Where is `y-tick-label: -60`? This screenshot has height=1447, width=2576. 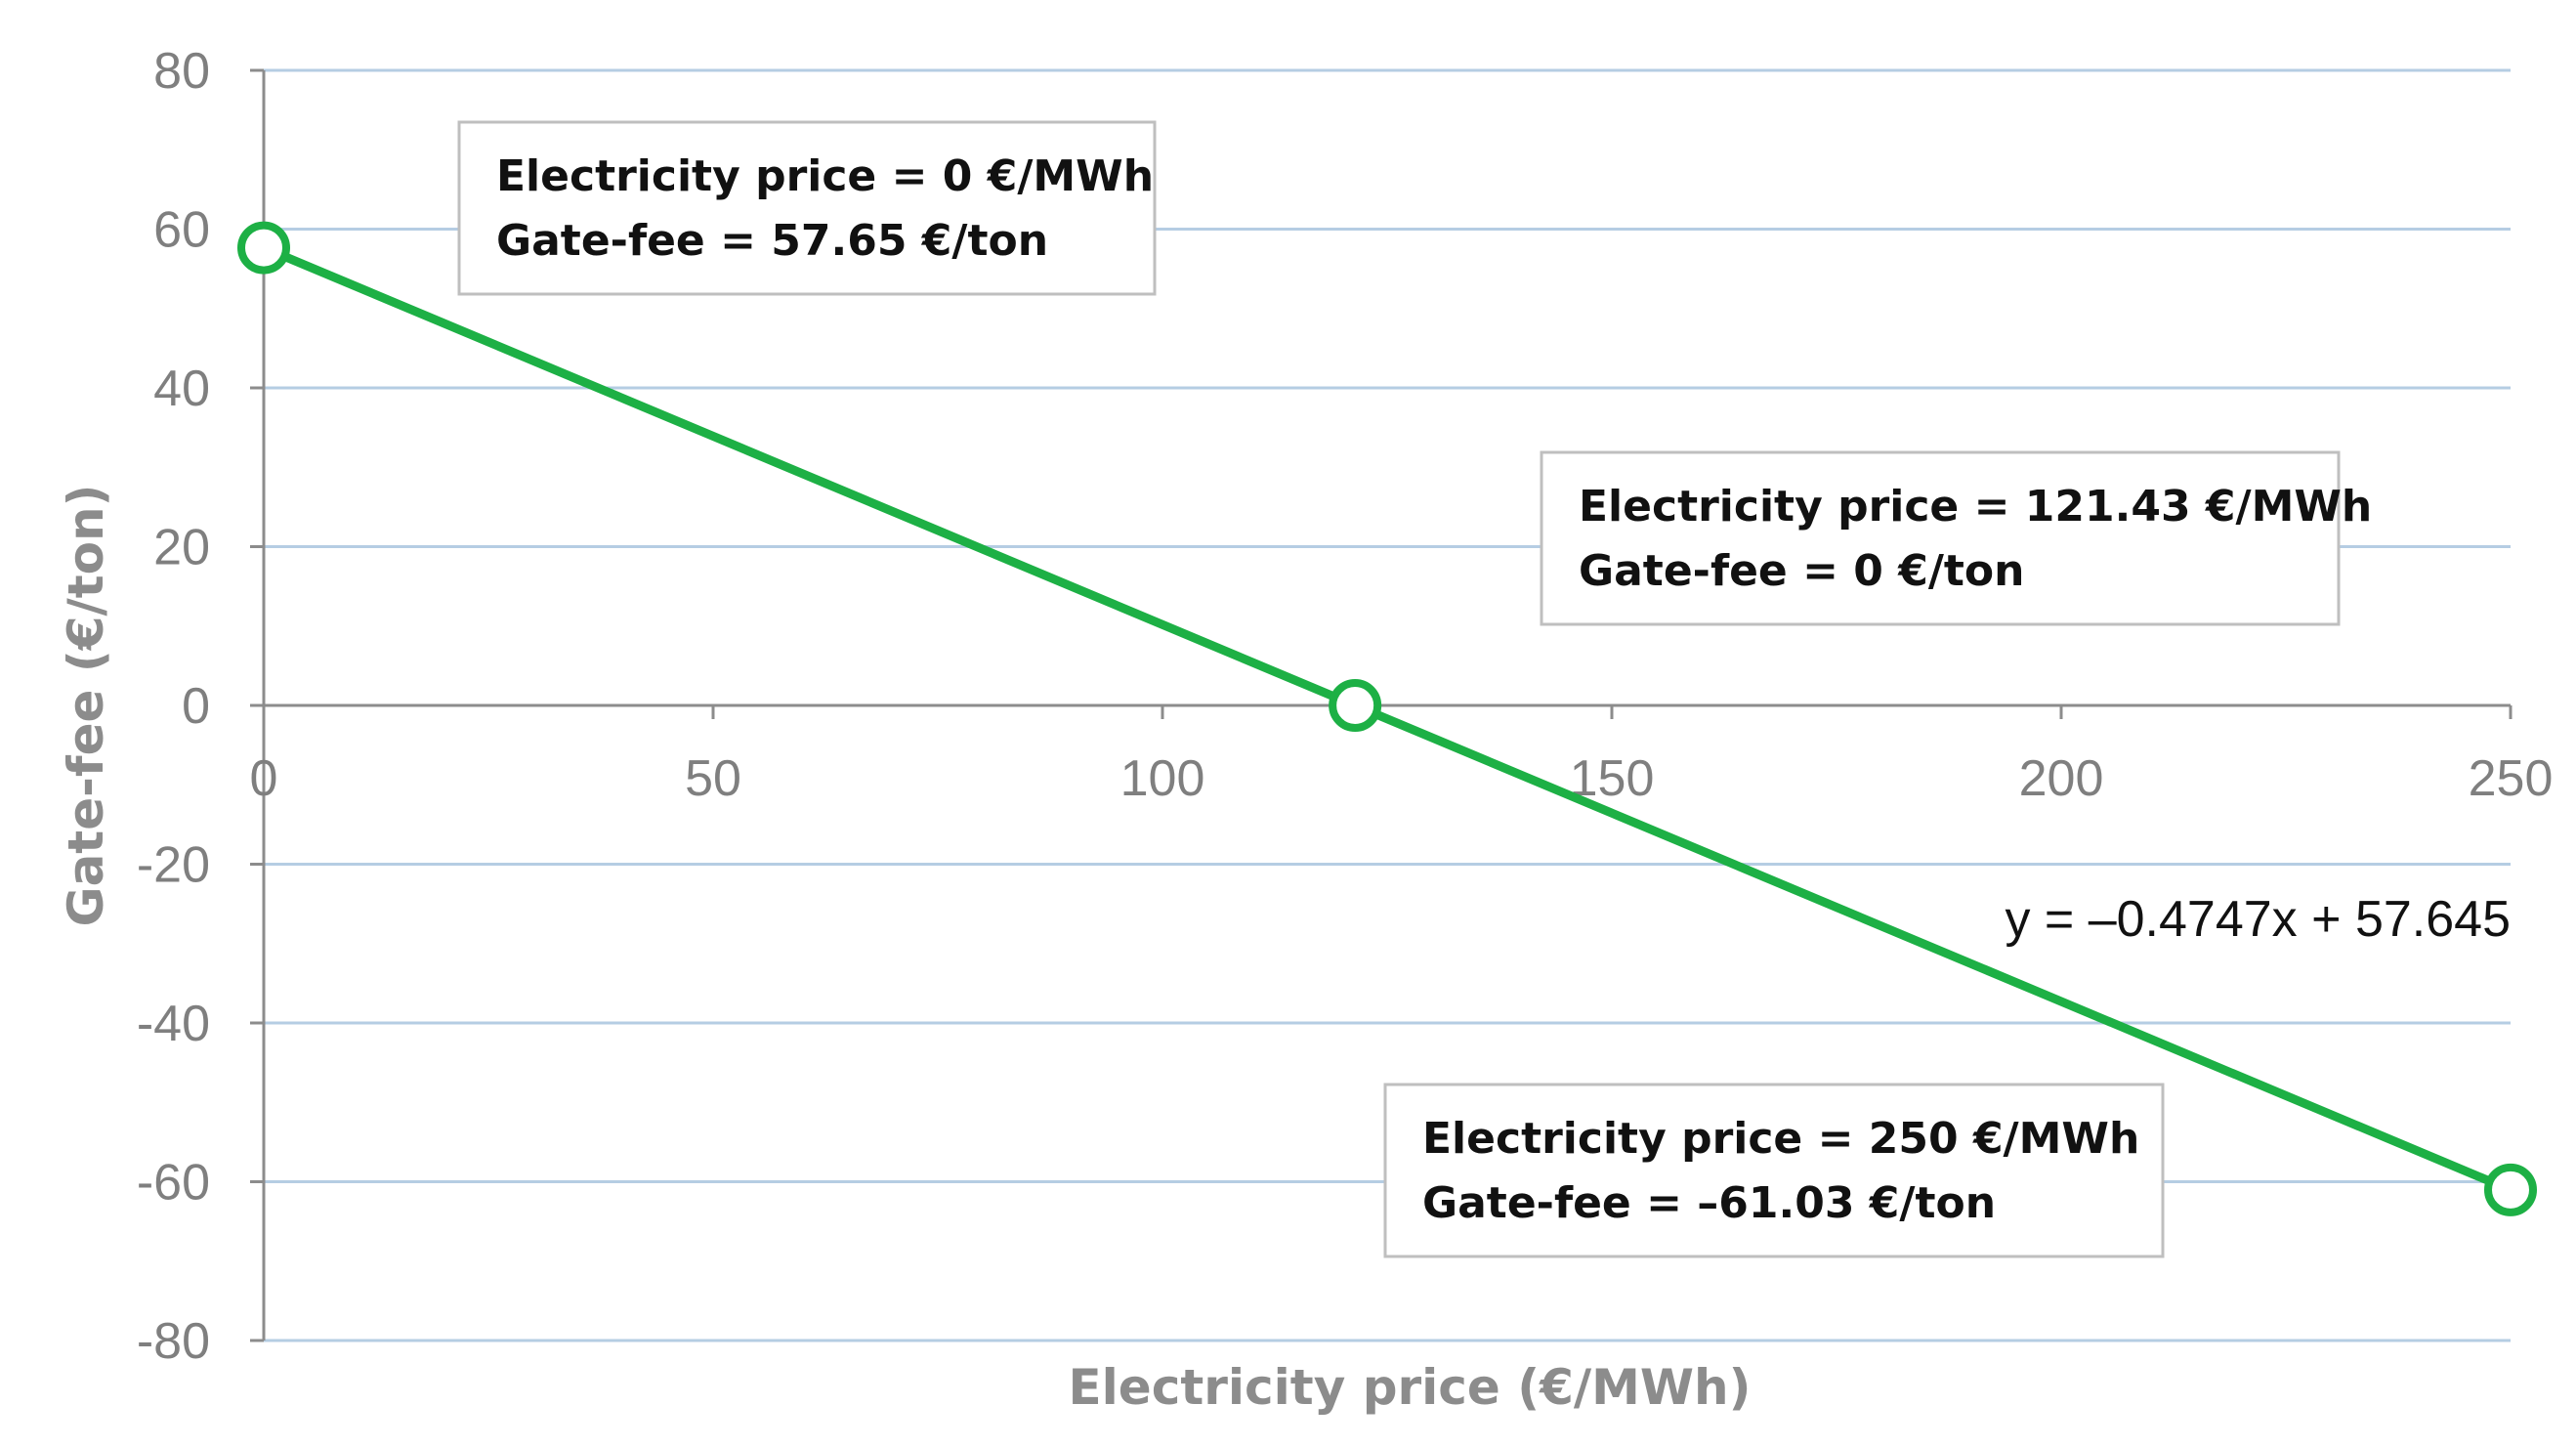
y-tick-label: -60 is located at coordinates (173, 1183).